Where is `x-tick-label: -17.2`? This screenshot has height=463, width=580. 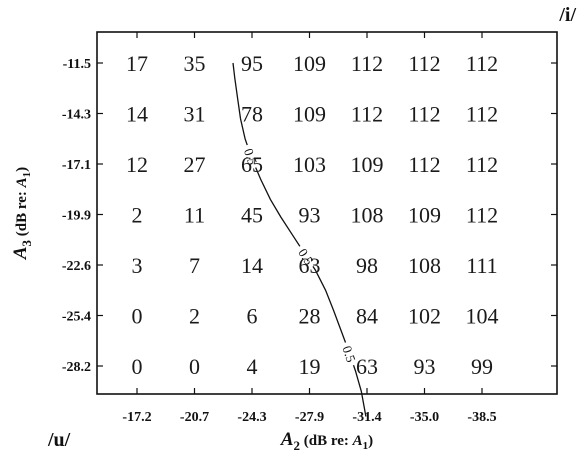
x-tick-label: -17.2 is located at coordinates (136, 417).